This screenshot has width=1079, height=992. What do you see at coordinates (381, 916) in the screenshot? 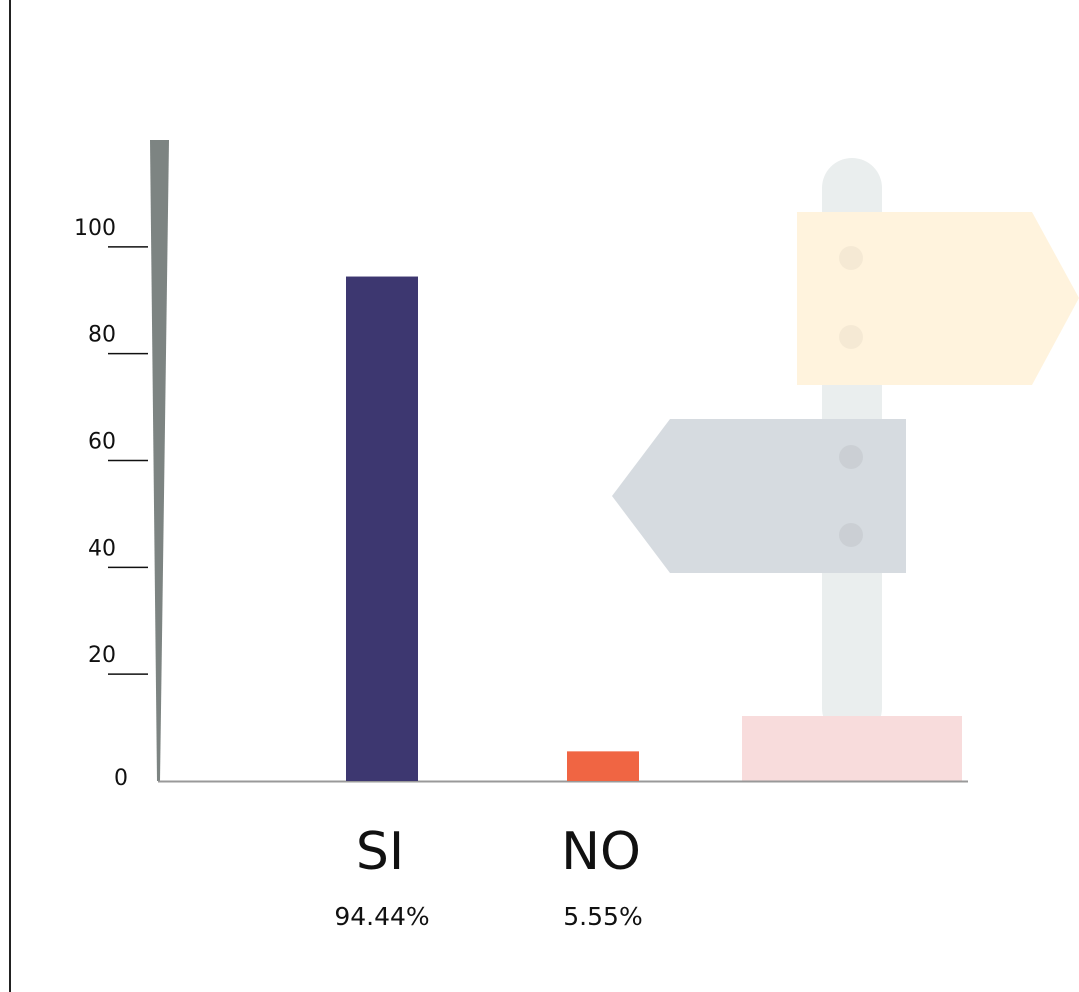
I see `value-label: 94.44%` at bounding box center [381, 916].